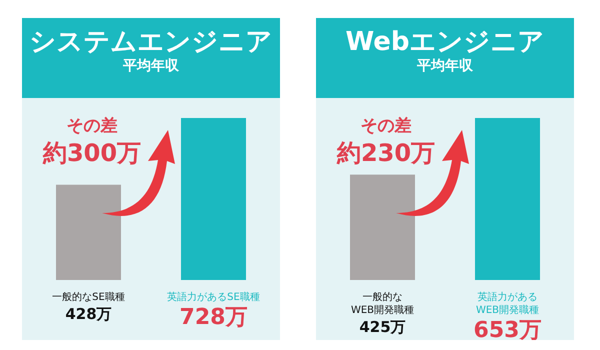  What do you see at coordinates (382, 304) in the screenshot?
I see `x-tick-label: 一般的な WEB開発職種` at bounding box center [382, 304].